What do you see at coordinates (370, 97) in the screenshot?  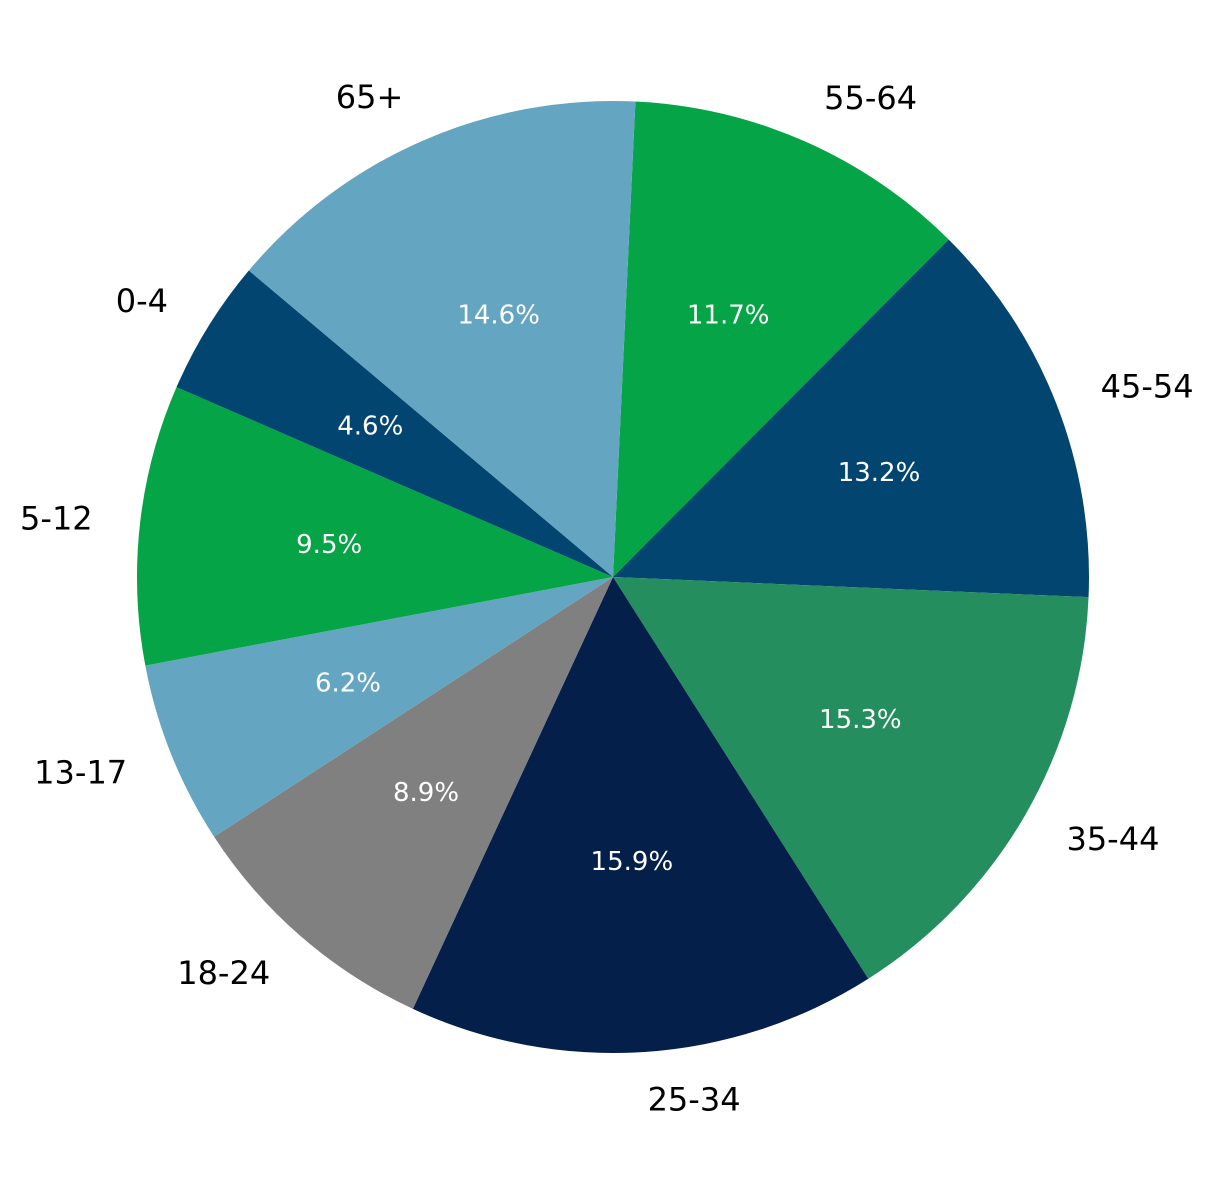 I see `category-label-65+: 65+` at bounding box center [370, 97].